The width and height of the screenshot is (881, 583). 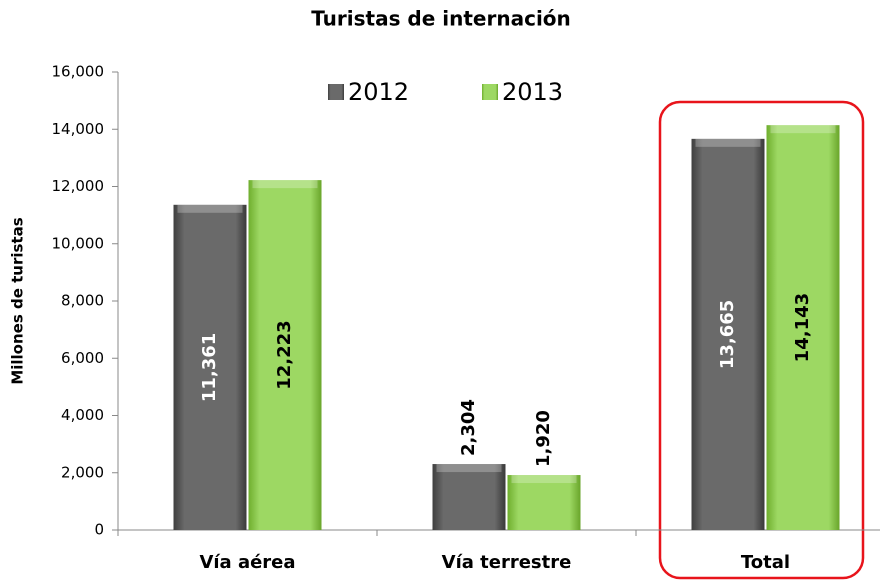 What do you see at coordinates (78, 243) in the screenshot?
I see `y-tick-label: 10,000` at bounding box center [78, 243].